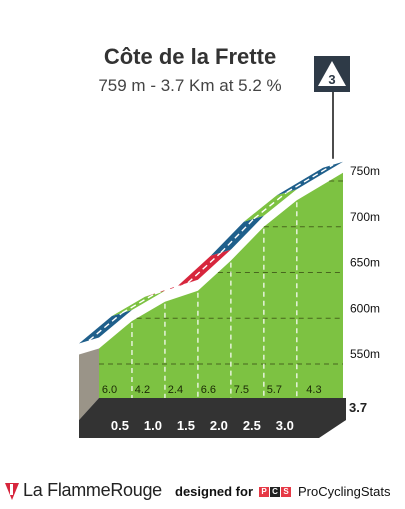  Describe the element at coordinates (241, 390) in the screenshot. I see `segment-gradient-label: 7.5` at that location.